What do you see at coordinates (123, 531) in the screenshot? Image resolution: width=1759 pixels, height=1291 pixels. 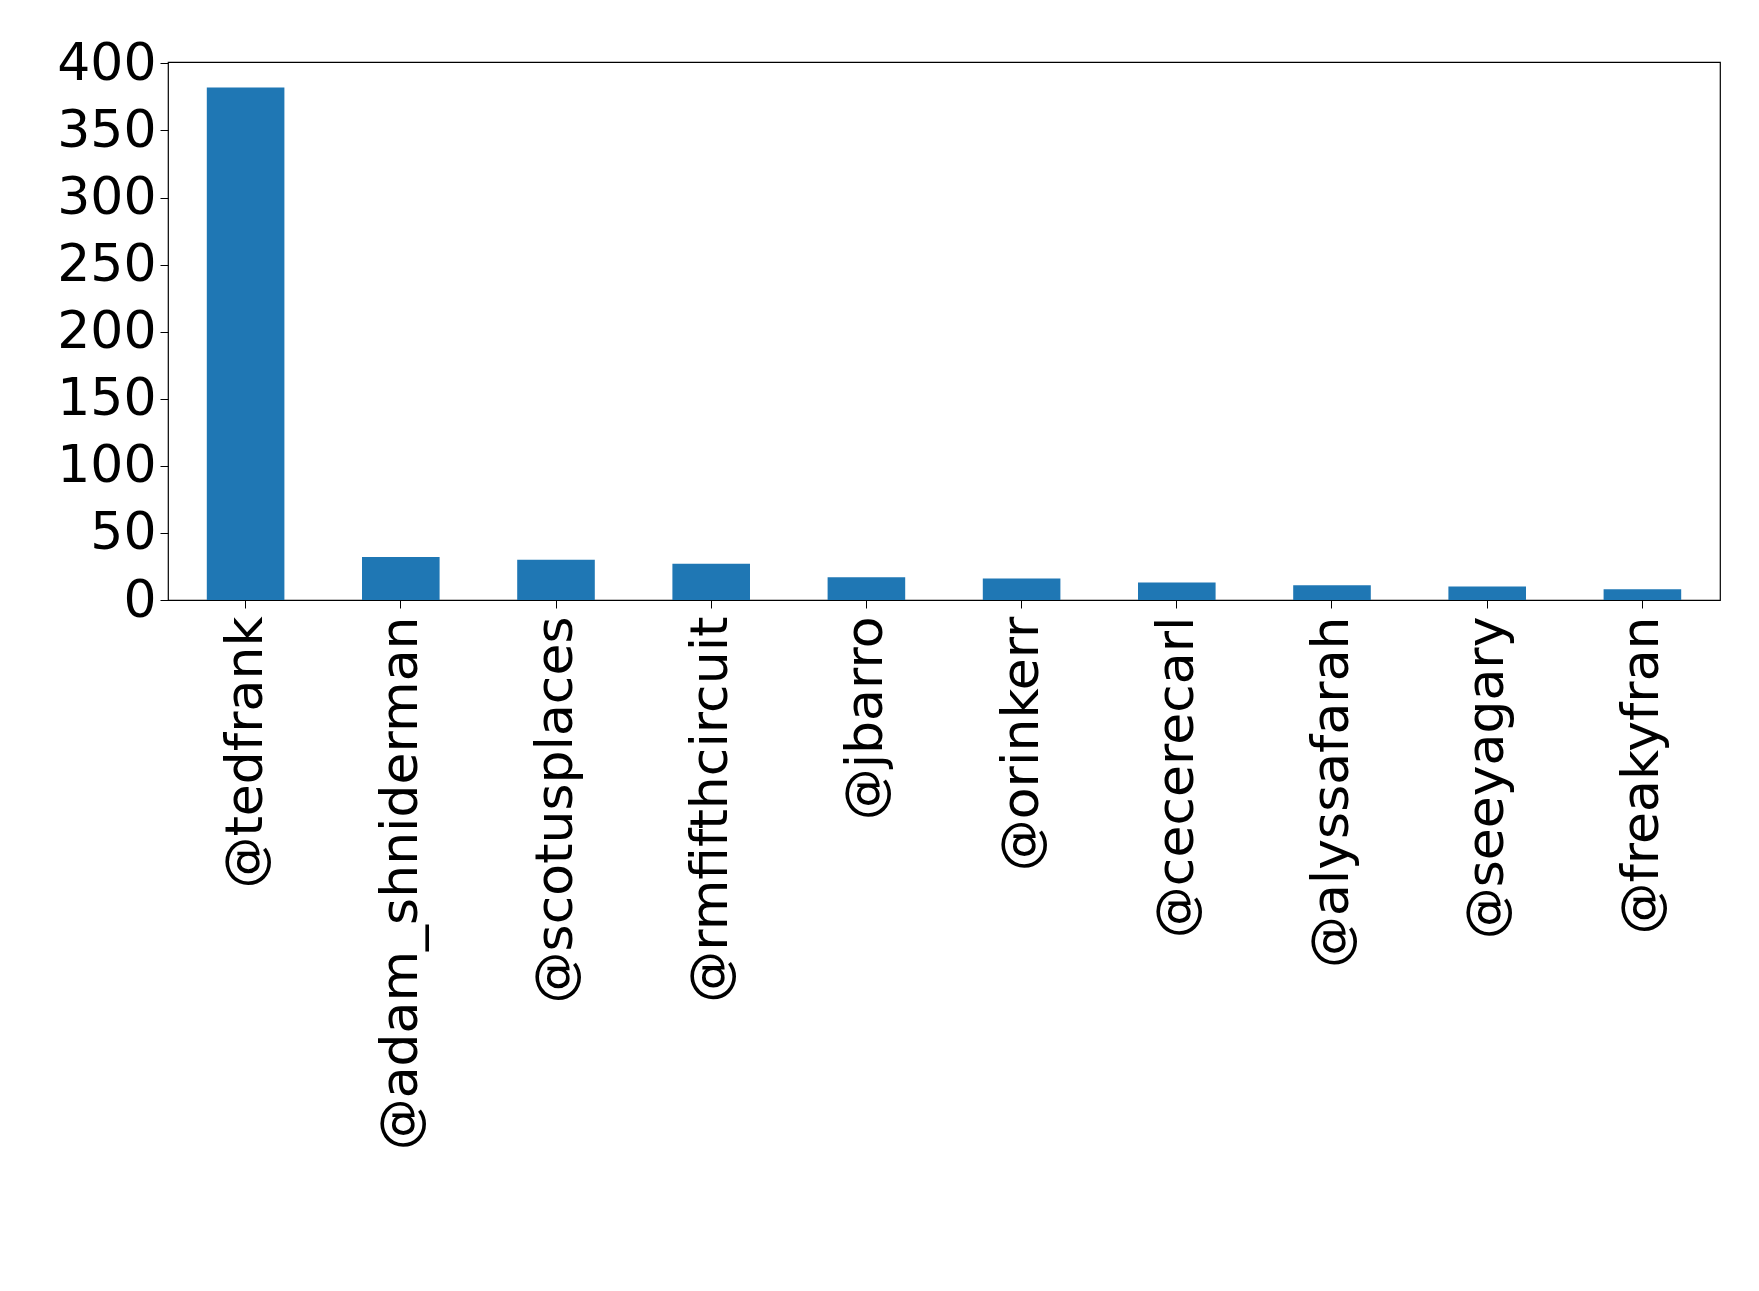 I see `y-tick-label: 50` at bounding box center [123, 531].